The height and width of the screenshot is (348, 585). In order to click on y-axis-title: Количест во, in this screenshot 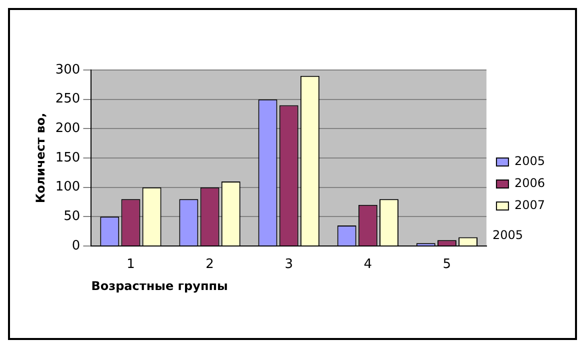, I will do `click(40, 158)`.